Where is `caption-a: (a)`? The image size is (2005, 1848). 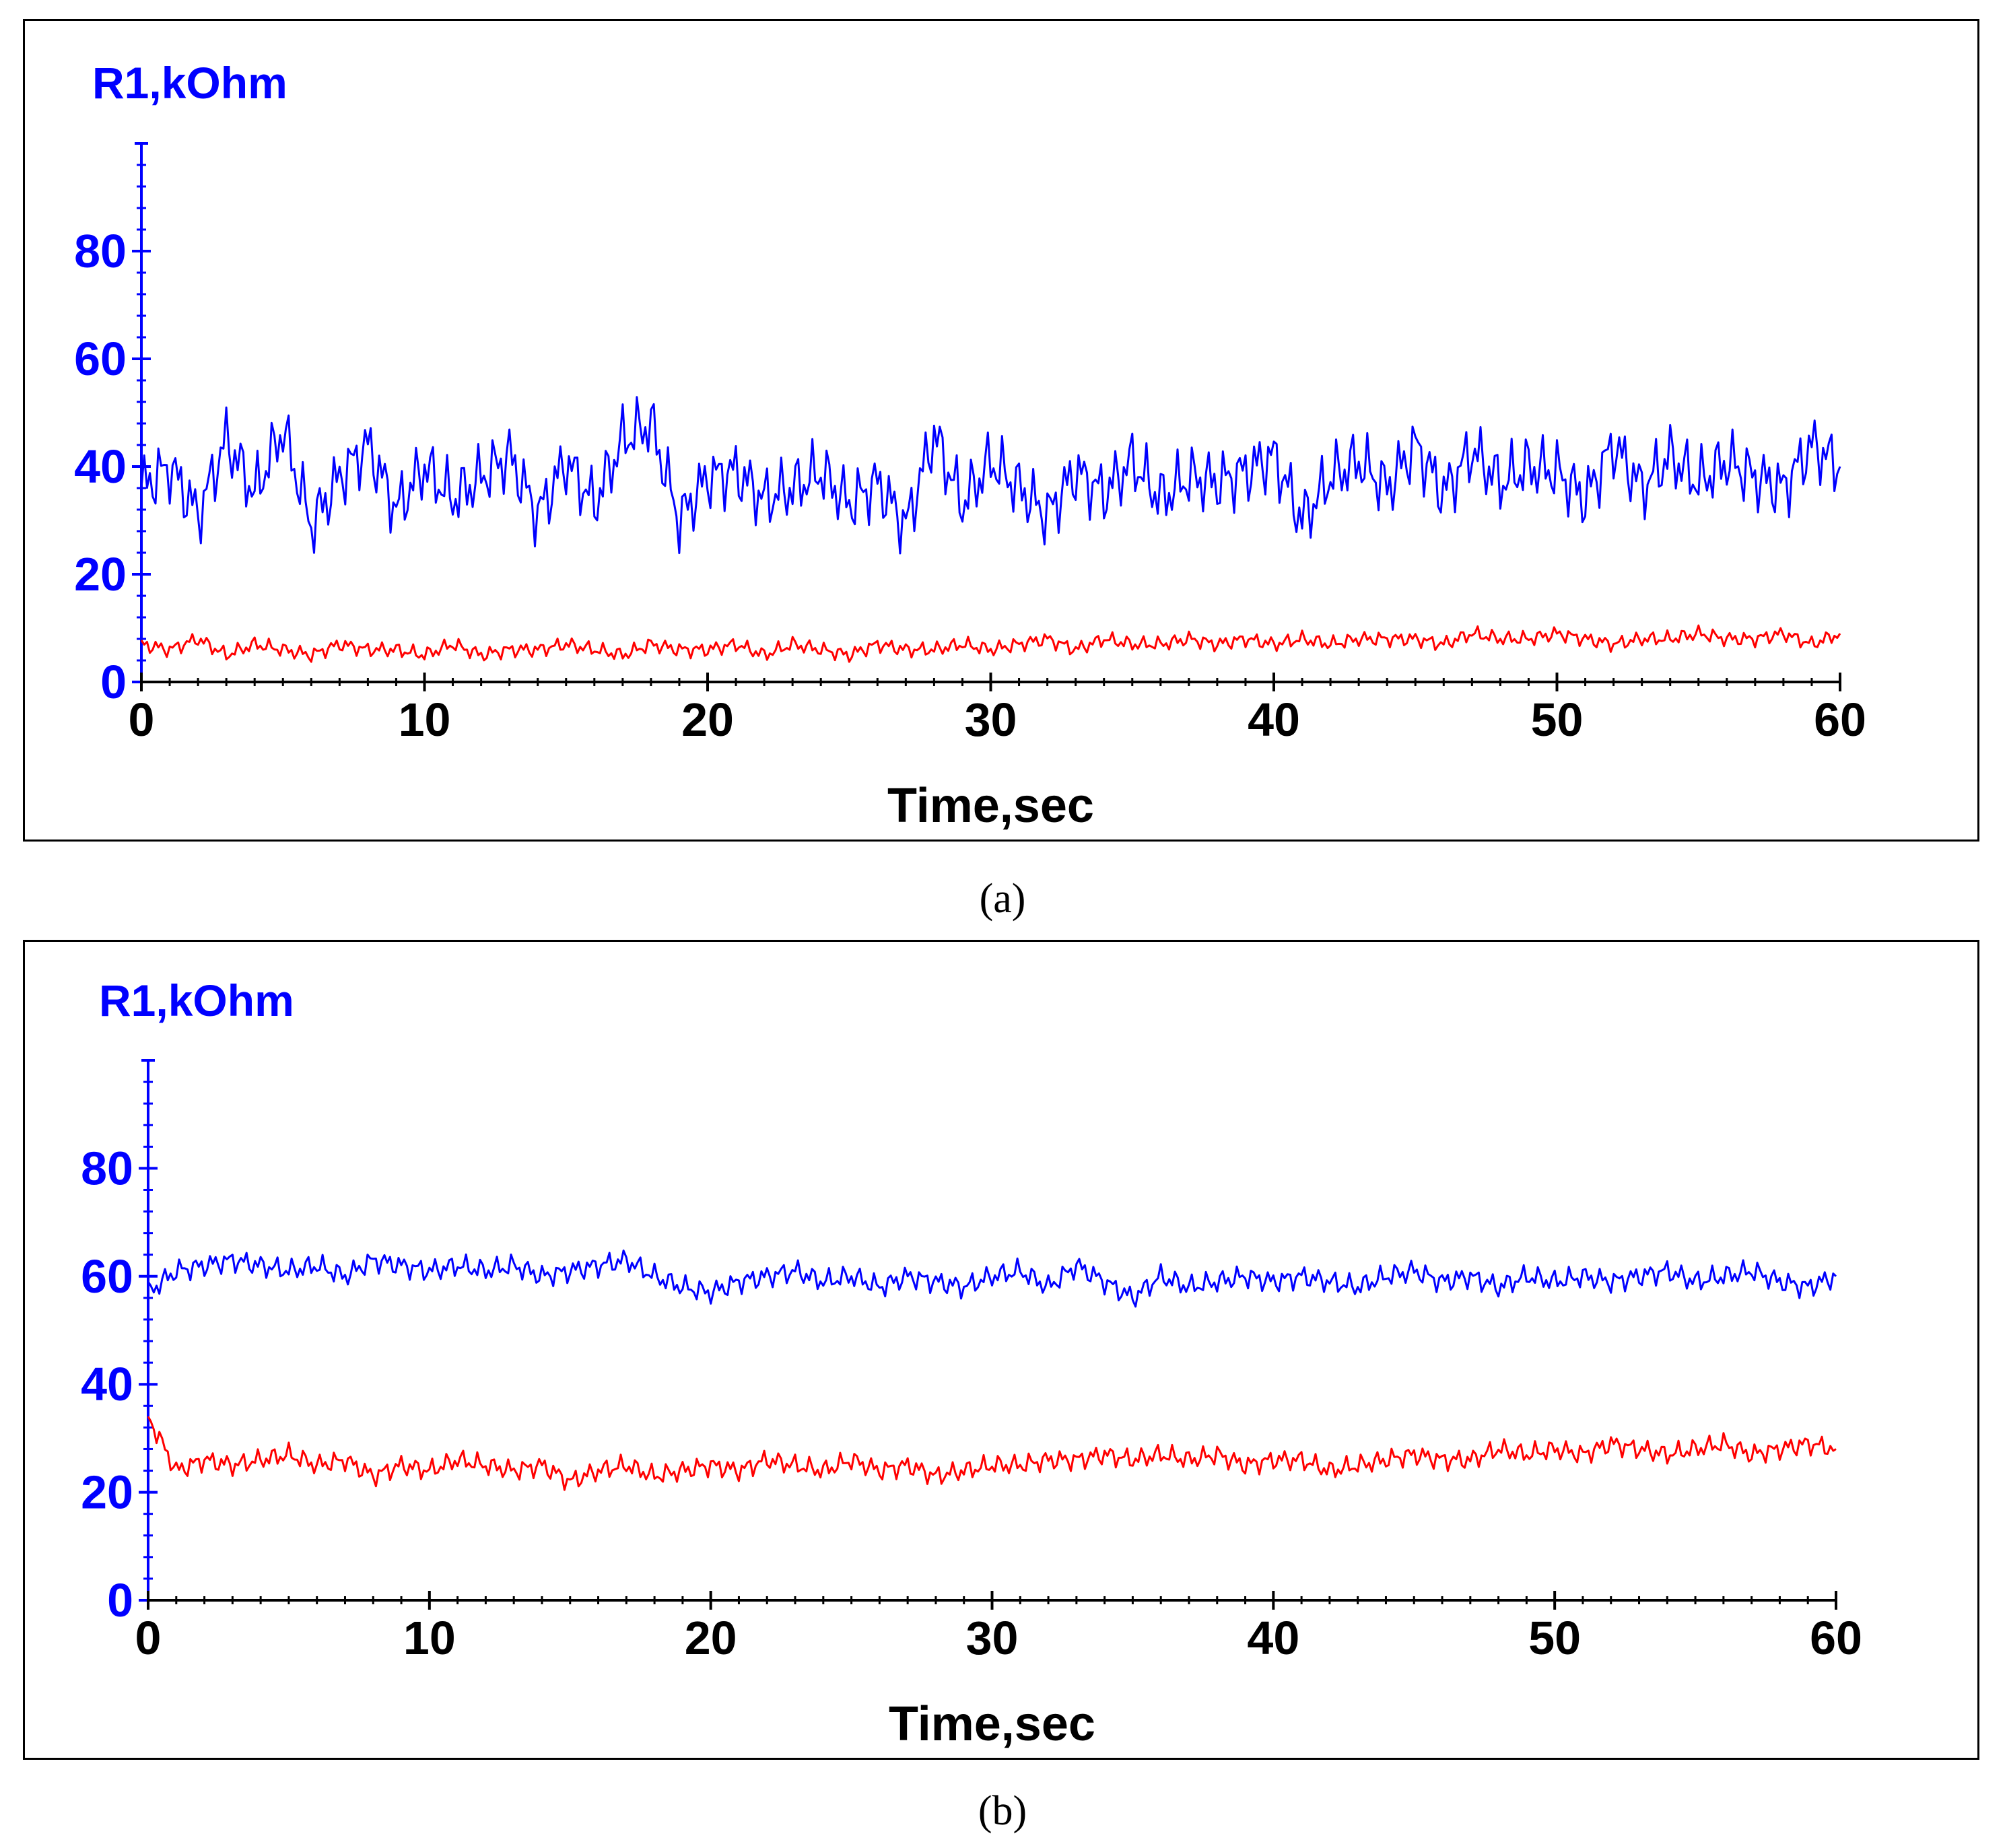 caption-a: (a) is located at coordinates (1002, 899).